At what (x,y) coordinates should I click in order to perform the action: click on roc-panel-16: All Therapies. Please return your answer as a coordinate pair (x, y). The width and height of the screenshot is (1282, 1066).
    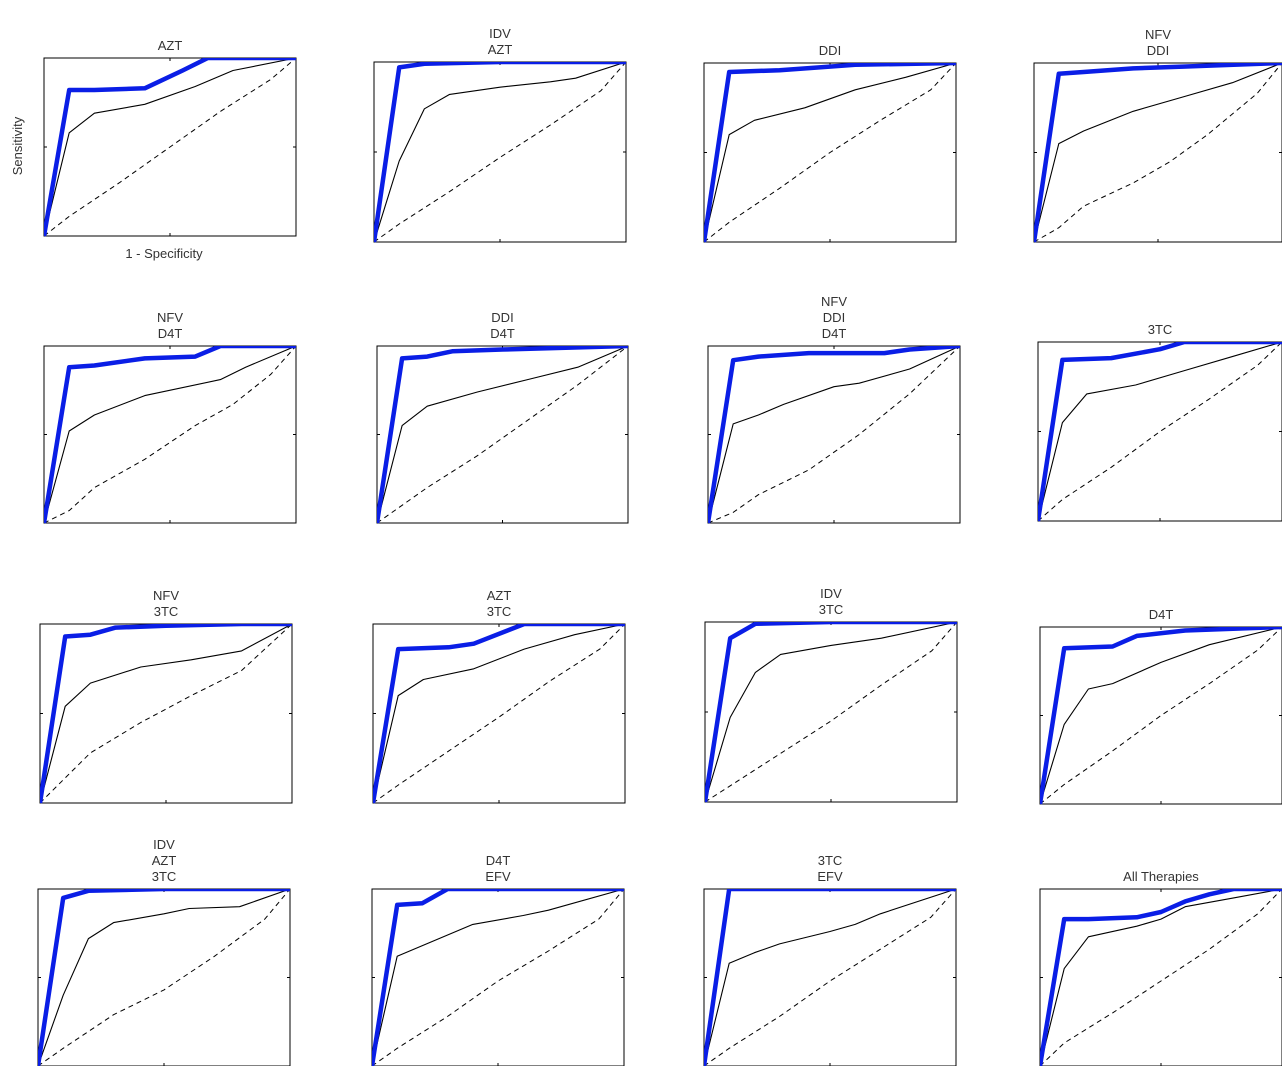
    Looking at the image, I should click on (1160, 967).